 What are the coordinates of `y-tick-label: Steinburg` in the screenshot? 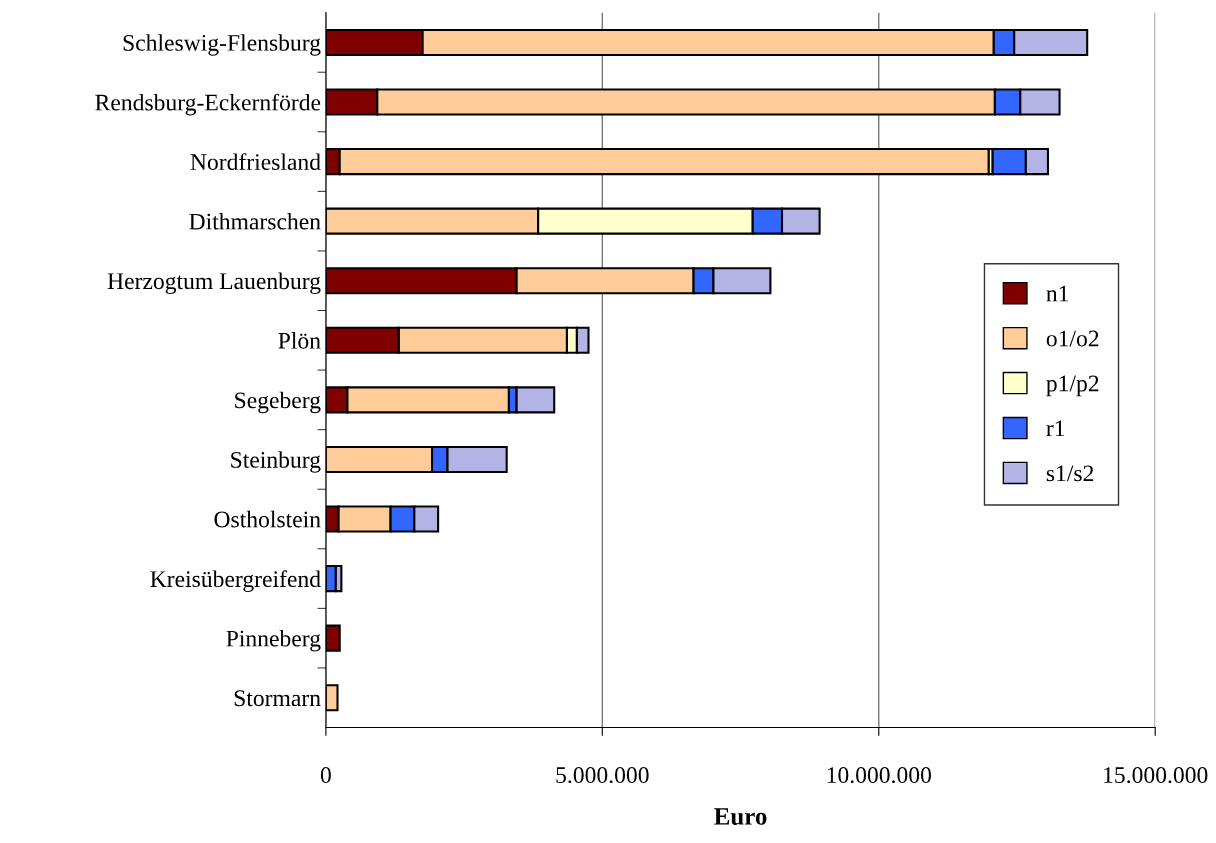 It's located at (276, 462).